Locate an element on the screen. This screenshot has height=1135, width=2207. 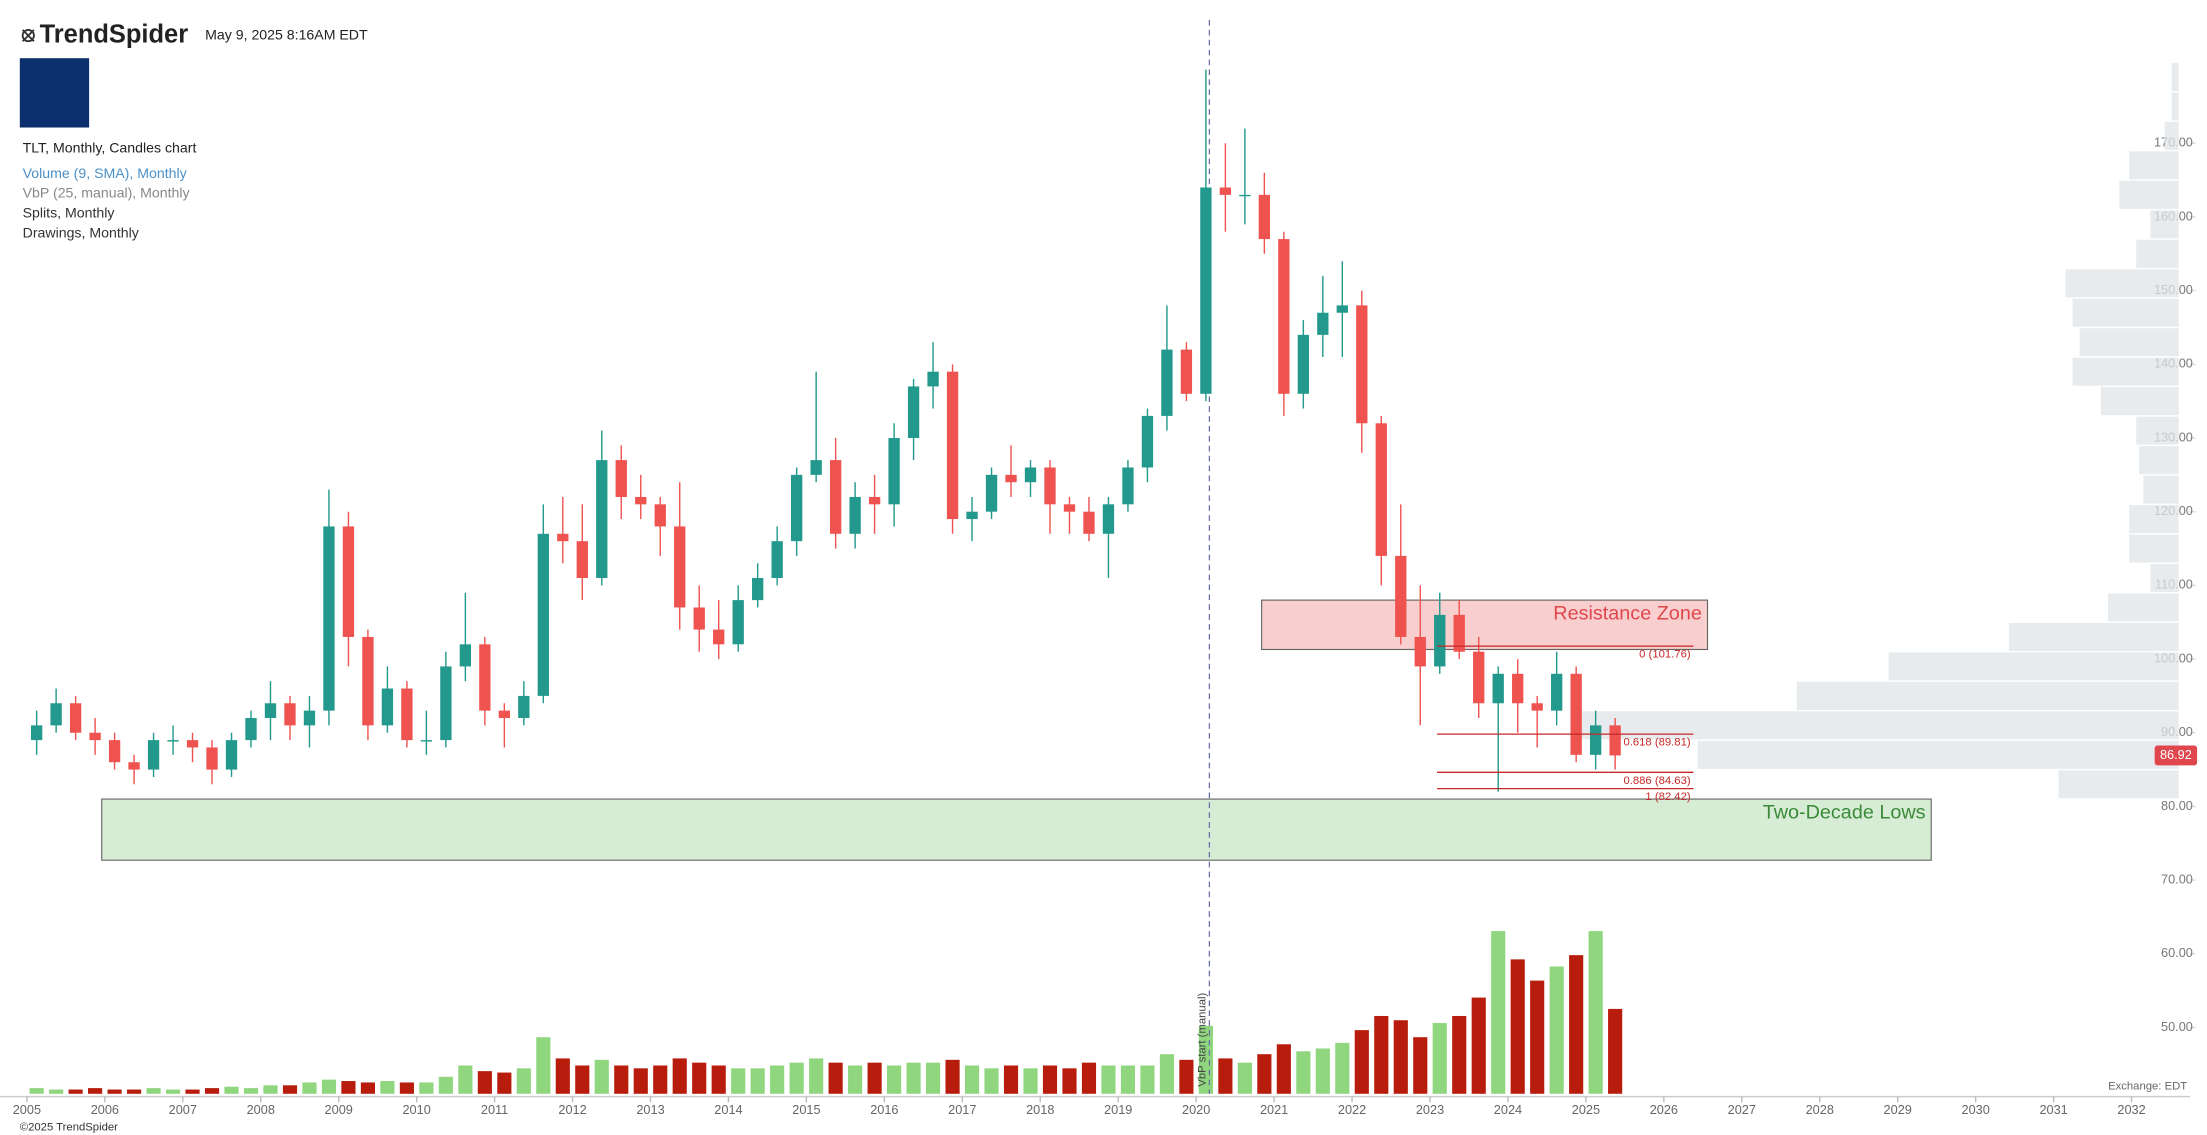
vbp-start-label: VbP start (manual) is located at coordinates (1202, 1040).